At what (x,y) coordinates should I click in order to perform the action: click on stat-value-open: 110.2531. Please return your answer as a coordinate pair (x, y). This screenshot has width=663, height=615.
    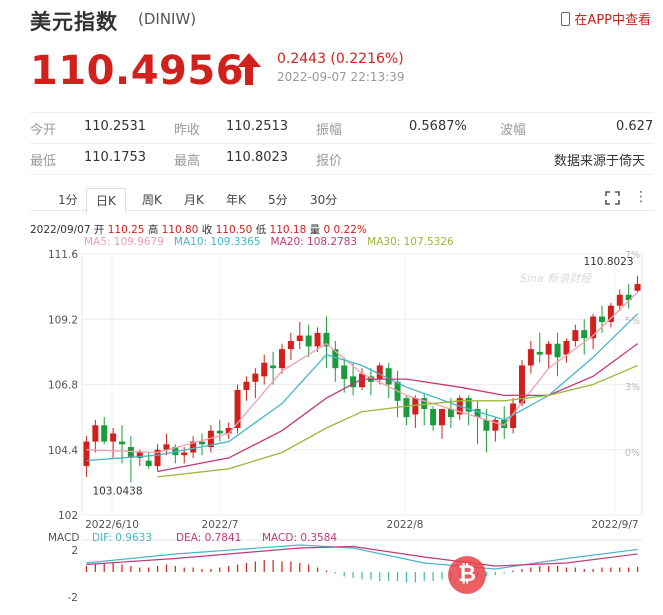
    Looking at the image, I should click on (115, 126).